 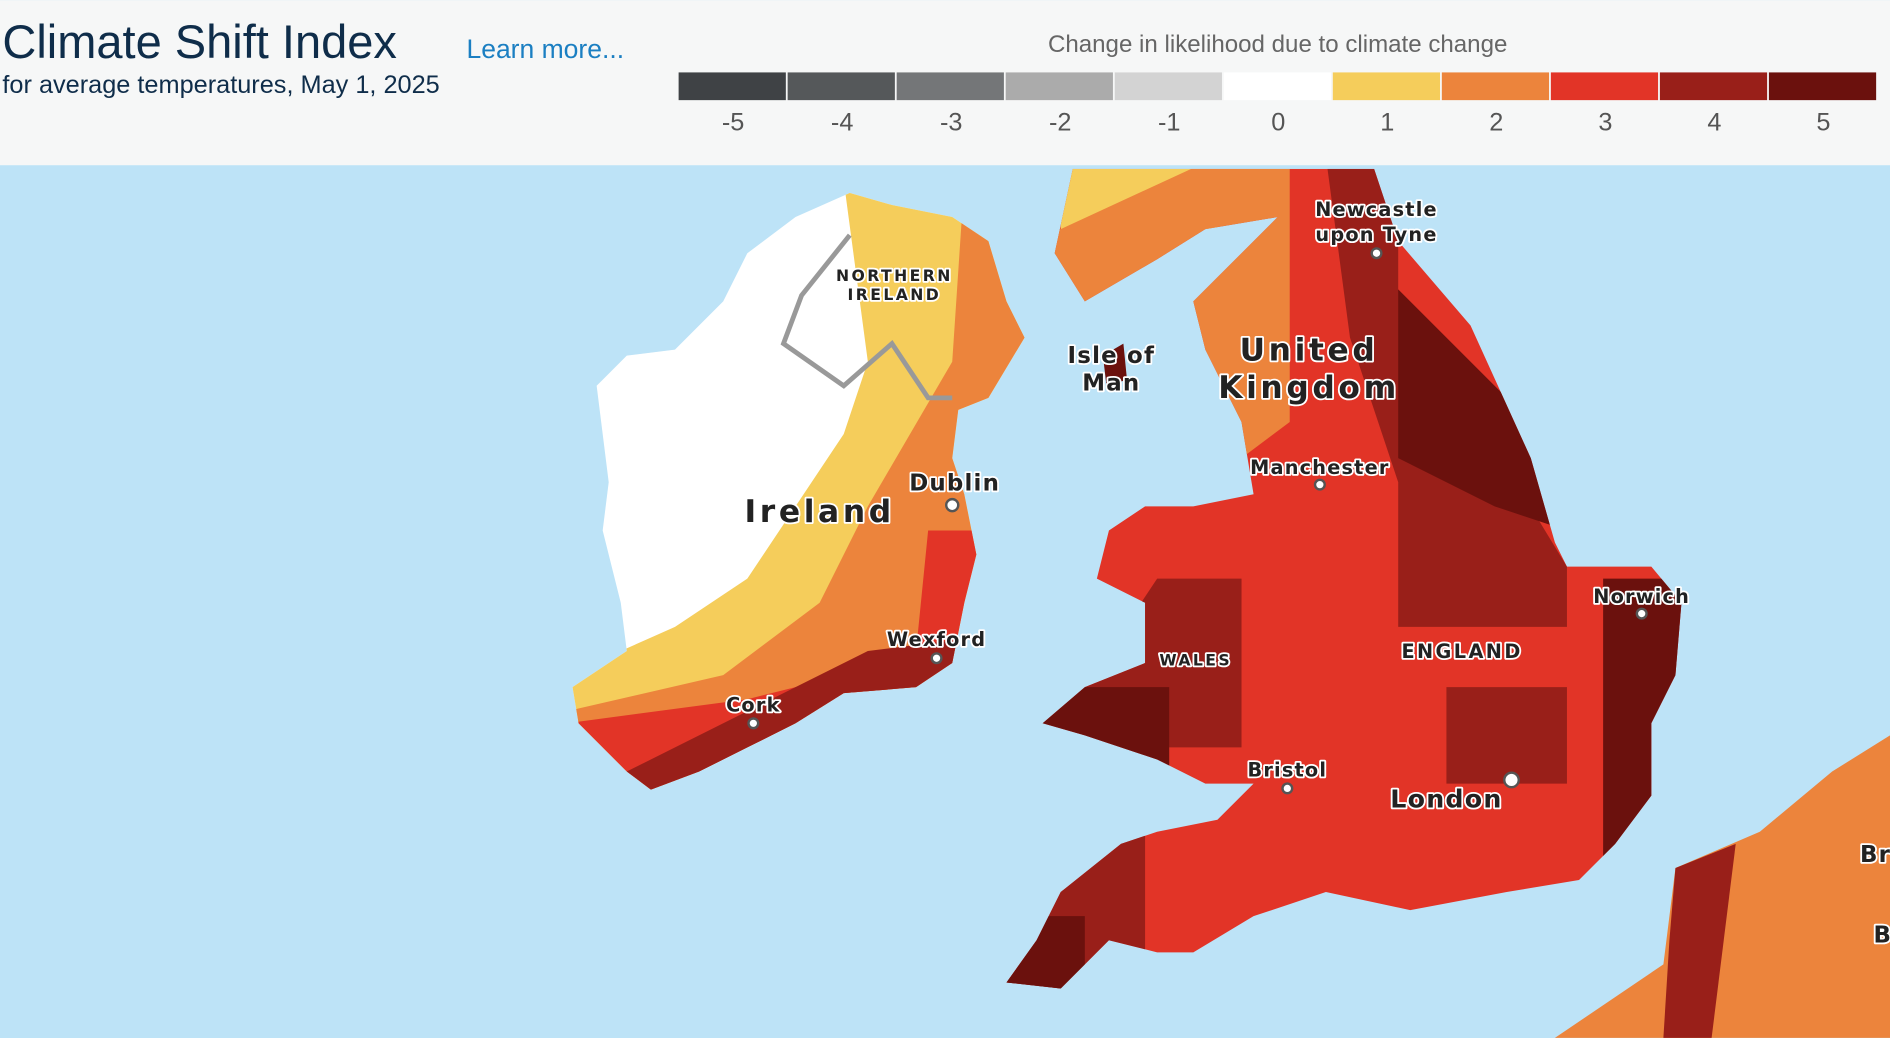 What do you see at coordinates (895, 294) in the screenshot?
I see `region-label: IRELAND` at bounding box center [895, 294].